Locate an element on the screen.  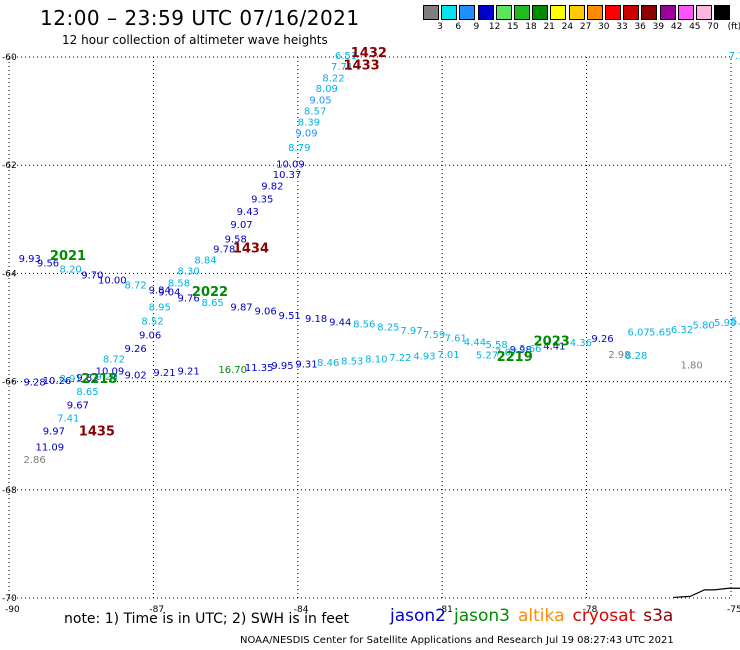
pass-time-label: 1433 is located at coordinates (362, 65).